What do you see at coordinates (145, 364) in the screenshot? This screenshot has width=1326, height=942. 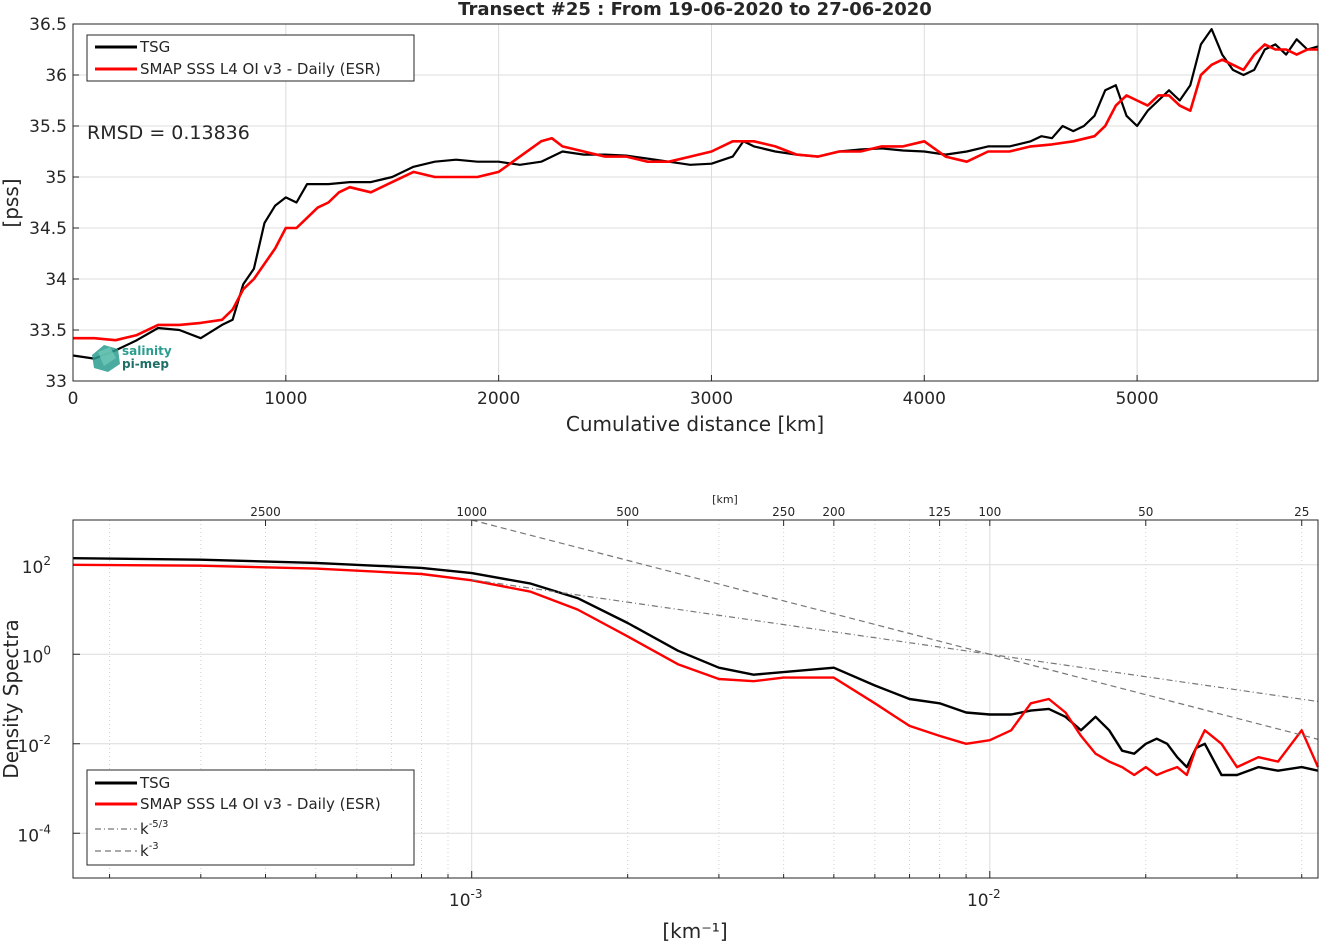 I see `logo-text-pimep: pi-mep` at bounding box center [145, 364].